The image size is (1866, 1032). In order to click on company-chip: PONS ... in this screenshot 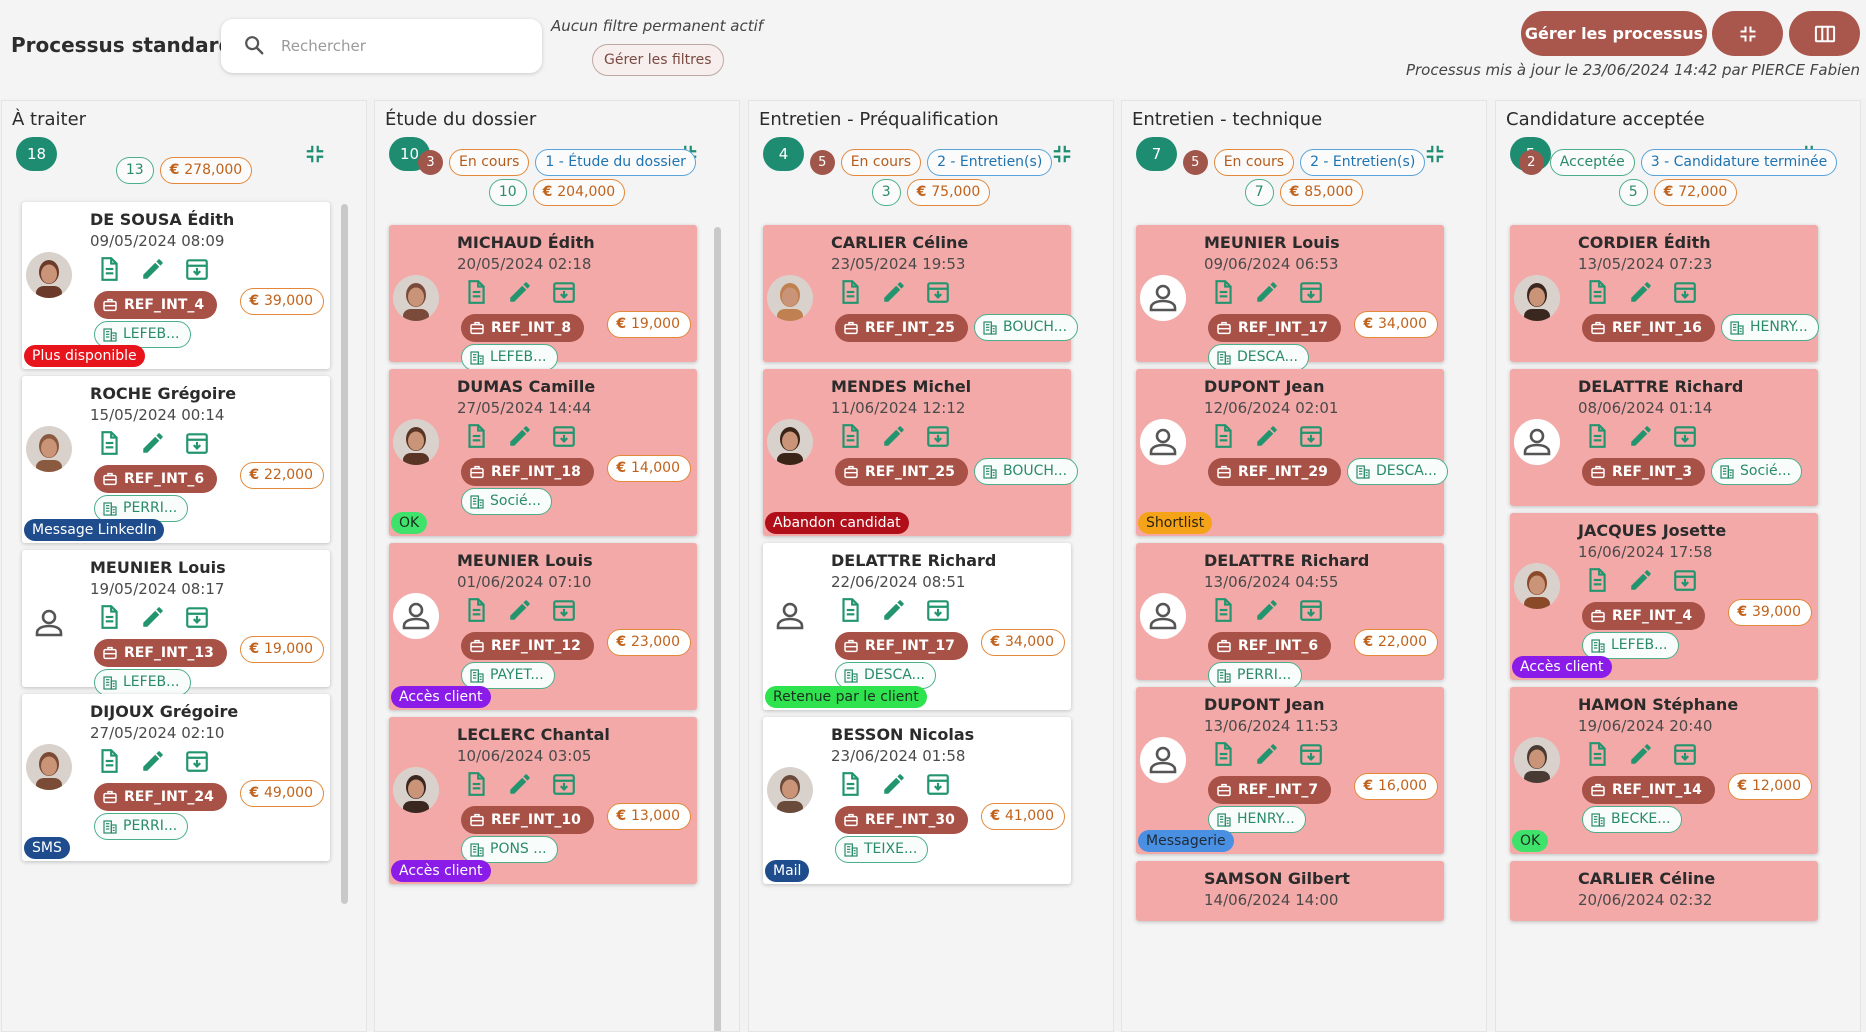, I will do `click(509, 849)`.